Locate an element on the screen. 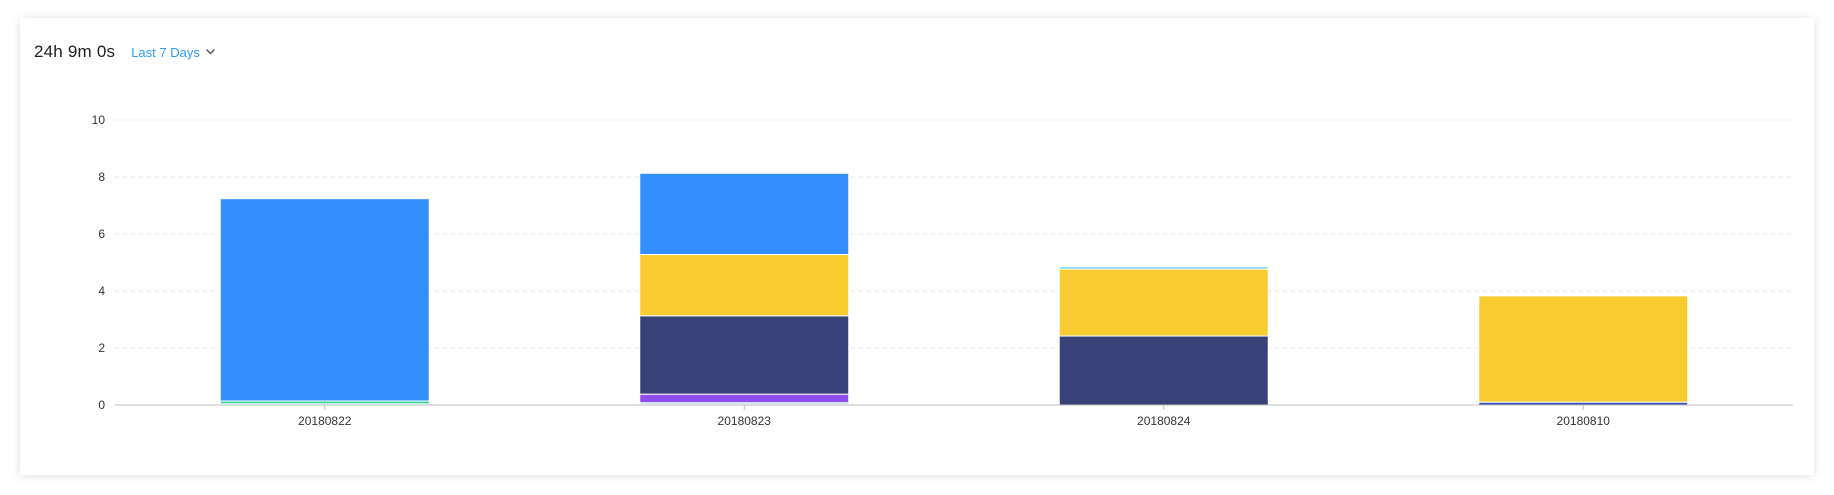 The image size is (1834, 495). date-range-label: Last 7 Days is located at coordinates (165, 52).